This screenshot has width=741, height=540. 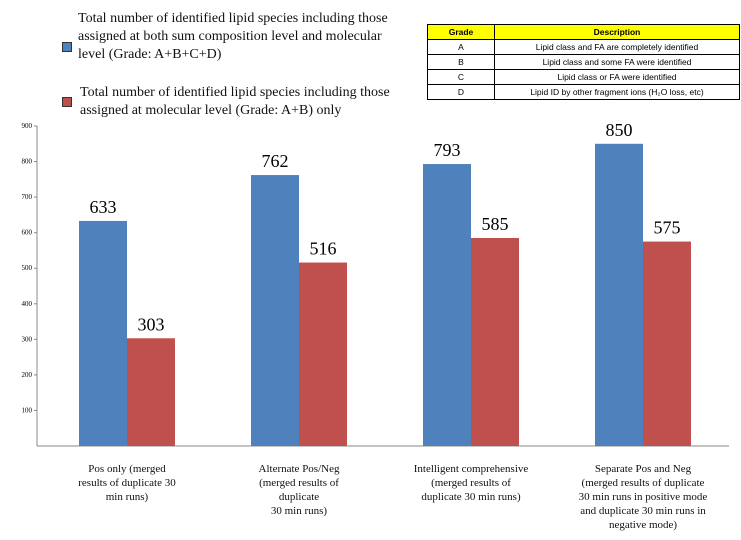 I want to click on data-label: 793, so click(x=447, y=150).